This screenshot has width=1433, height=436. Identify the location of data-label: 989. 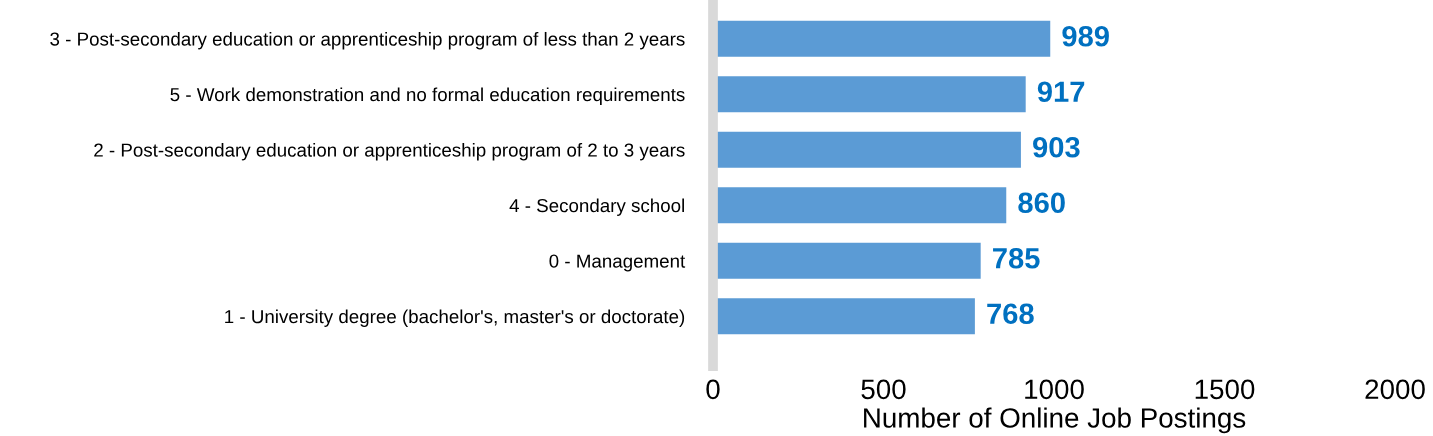
(1085, 36).